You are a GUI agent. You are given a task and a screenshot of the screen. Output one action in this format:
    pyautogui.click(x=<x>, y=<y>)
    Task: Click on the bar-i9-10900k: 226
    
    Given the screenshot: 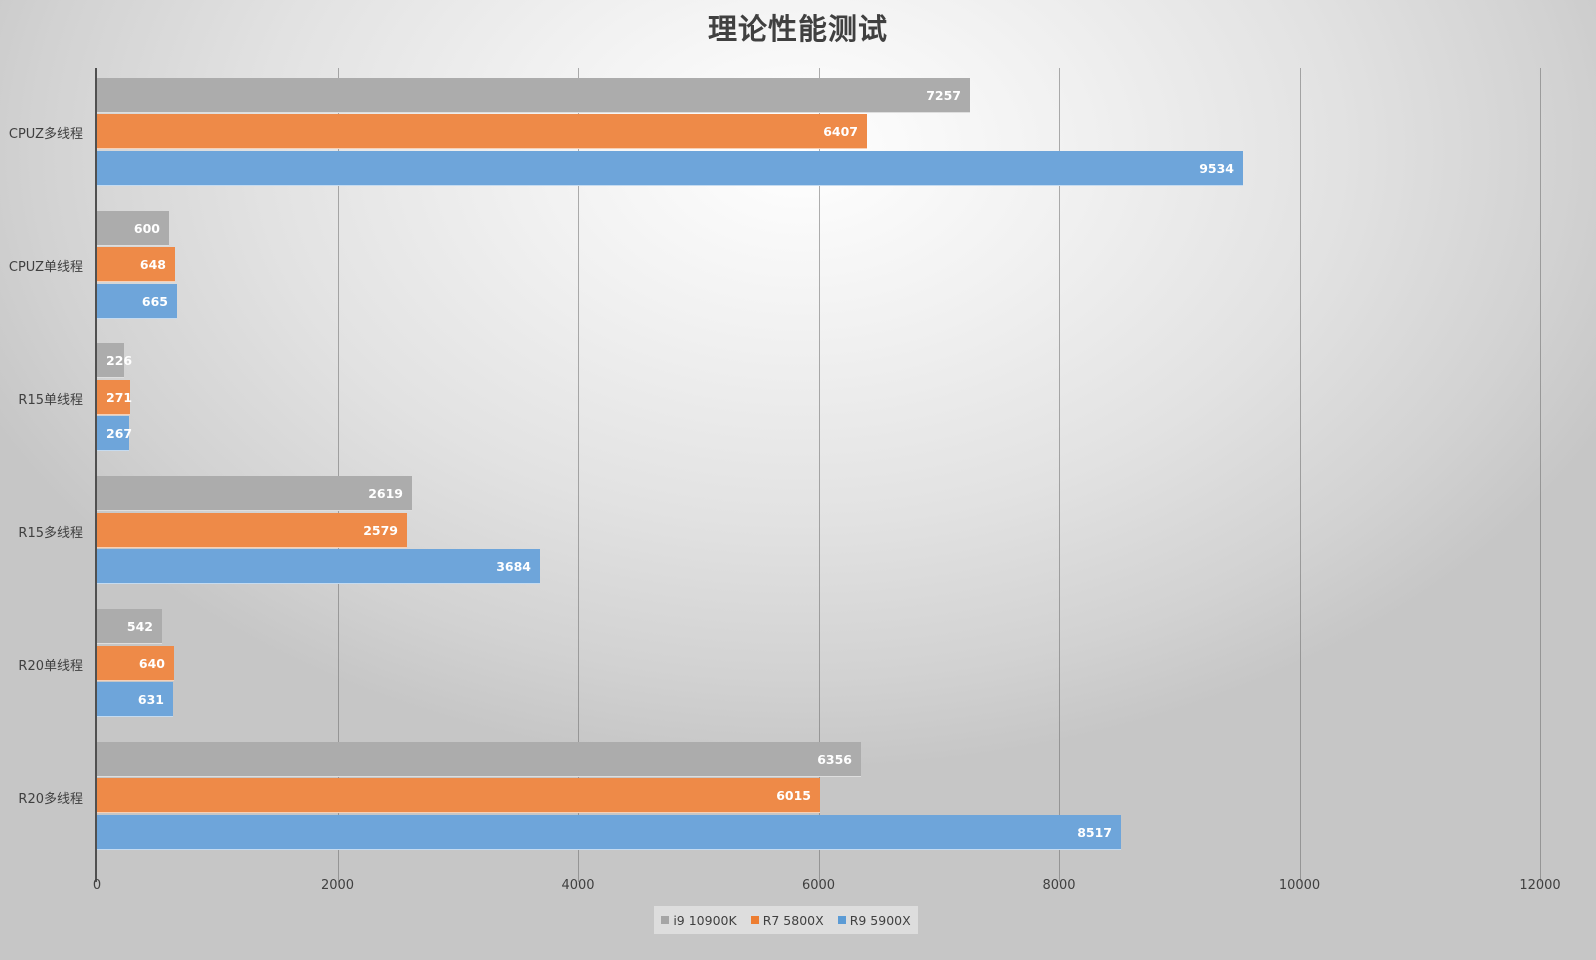 What is the action you would take?
    pyautogui.click(x=114, y=361)
    